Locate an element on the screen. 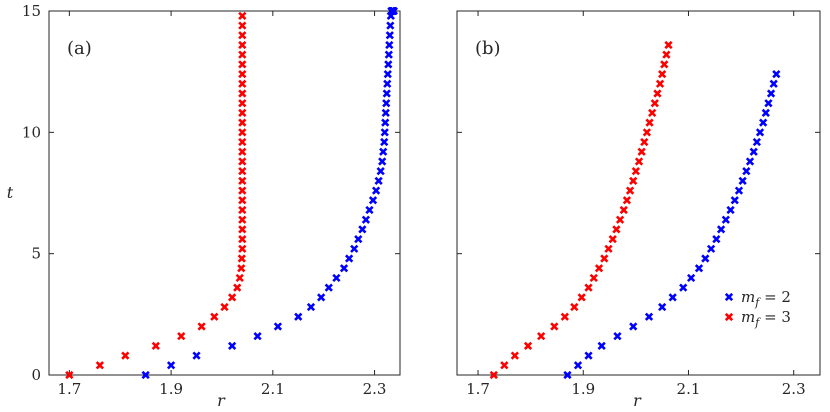  legend-label: mf = 3 is located at coordinates (766, 318).